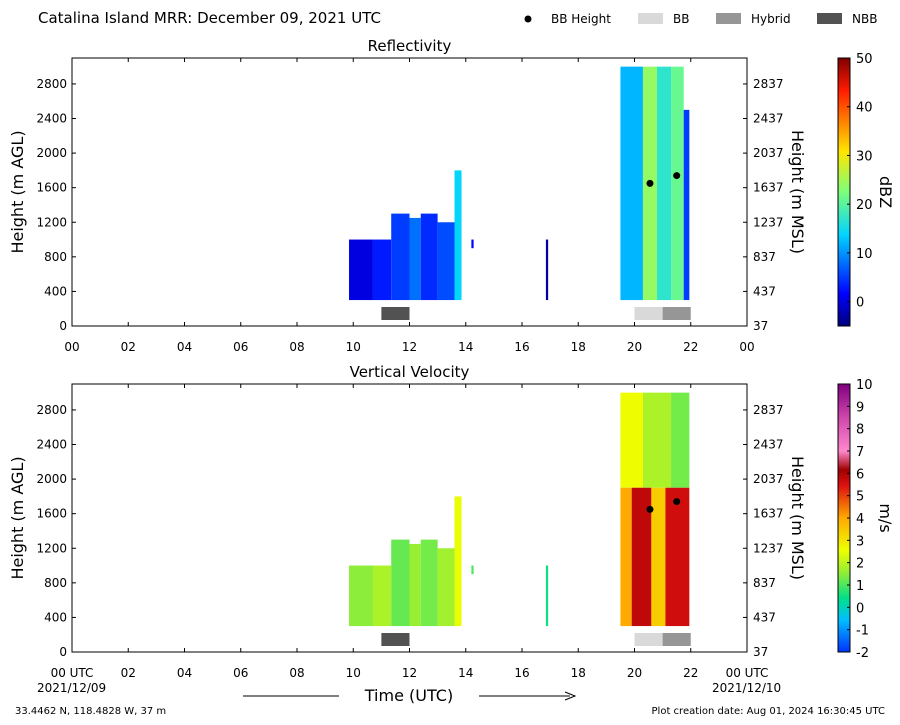 This screenshot has height=725, width=900. Describe the element at coordinates (395, 313) in the screenshot. I see `reflectivity-bb-class-nbb` at that location.